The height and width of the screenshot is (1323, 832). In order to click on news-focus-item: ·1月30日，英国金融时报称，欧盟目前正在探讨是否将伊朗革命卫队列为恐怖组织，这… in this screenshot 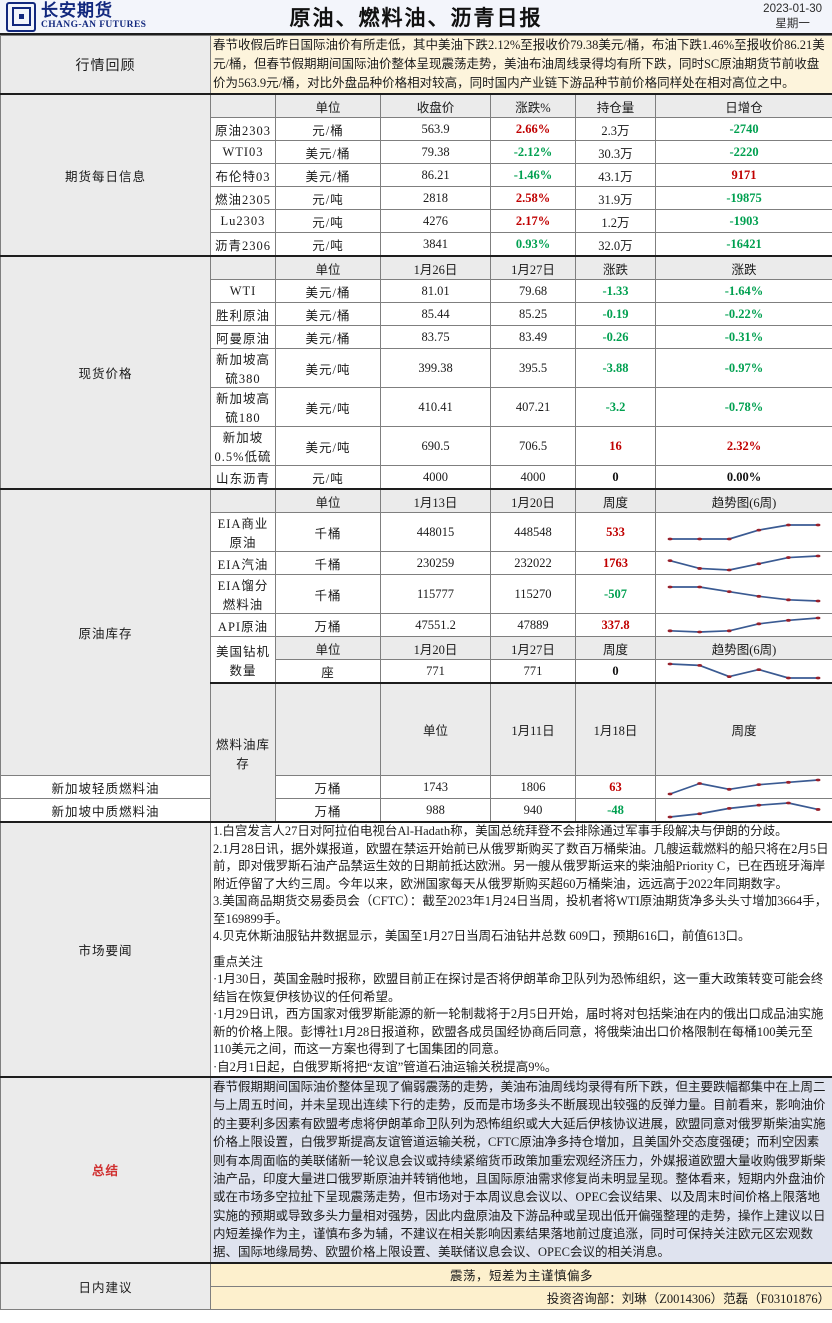, I will do `click(518, 988)`.